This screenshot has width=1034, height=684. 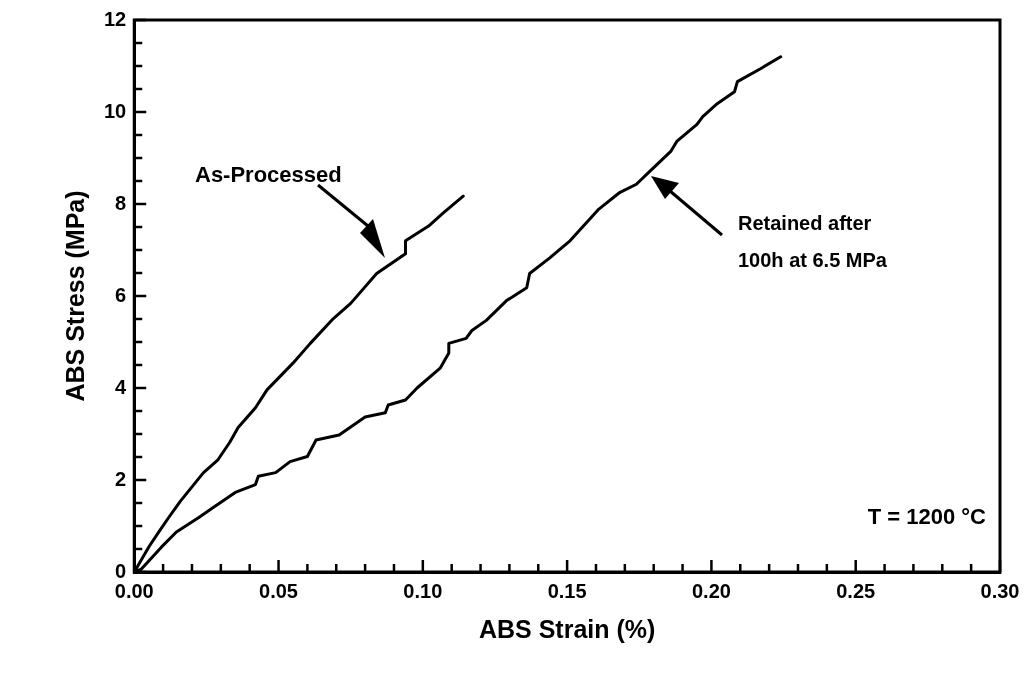 What do you see at coordinates (115, 110) in the screenshot?
I see `y-tick-label: 10` at bounding box center [115, 110].